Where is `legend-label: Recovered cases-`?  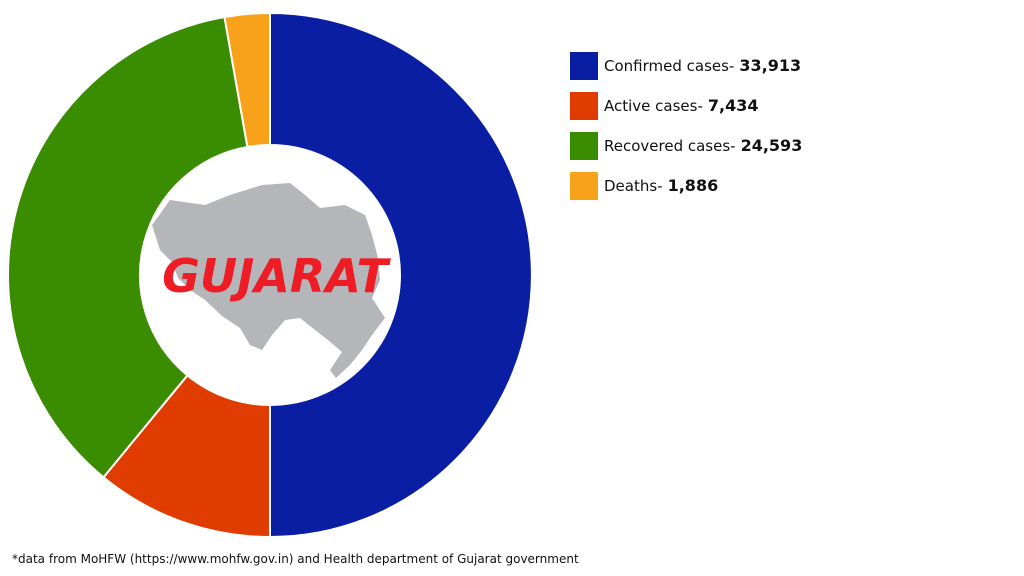 legend-label: Recovered cases- is located at coordinates (670, 146).